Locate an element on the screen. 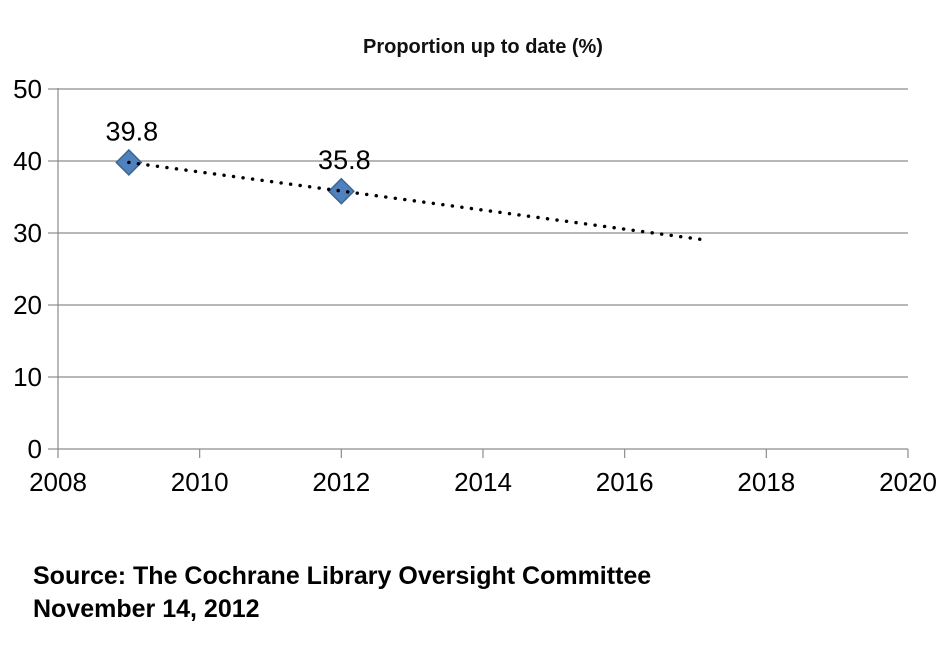 The width and height of the screenshot is (938, 670). chart-title: Proportion up to date (%) is located at coordinates (483, 47).